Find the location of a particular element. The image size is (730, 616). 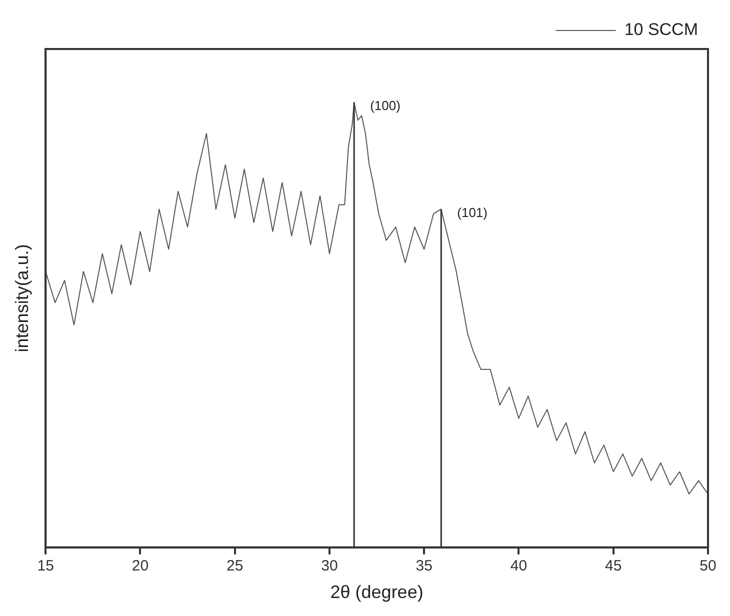

x-tick-label: 35 is located at coordinates (424, 566).